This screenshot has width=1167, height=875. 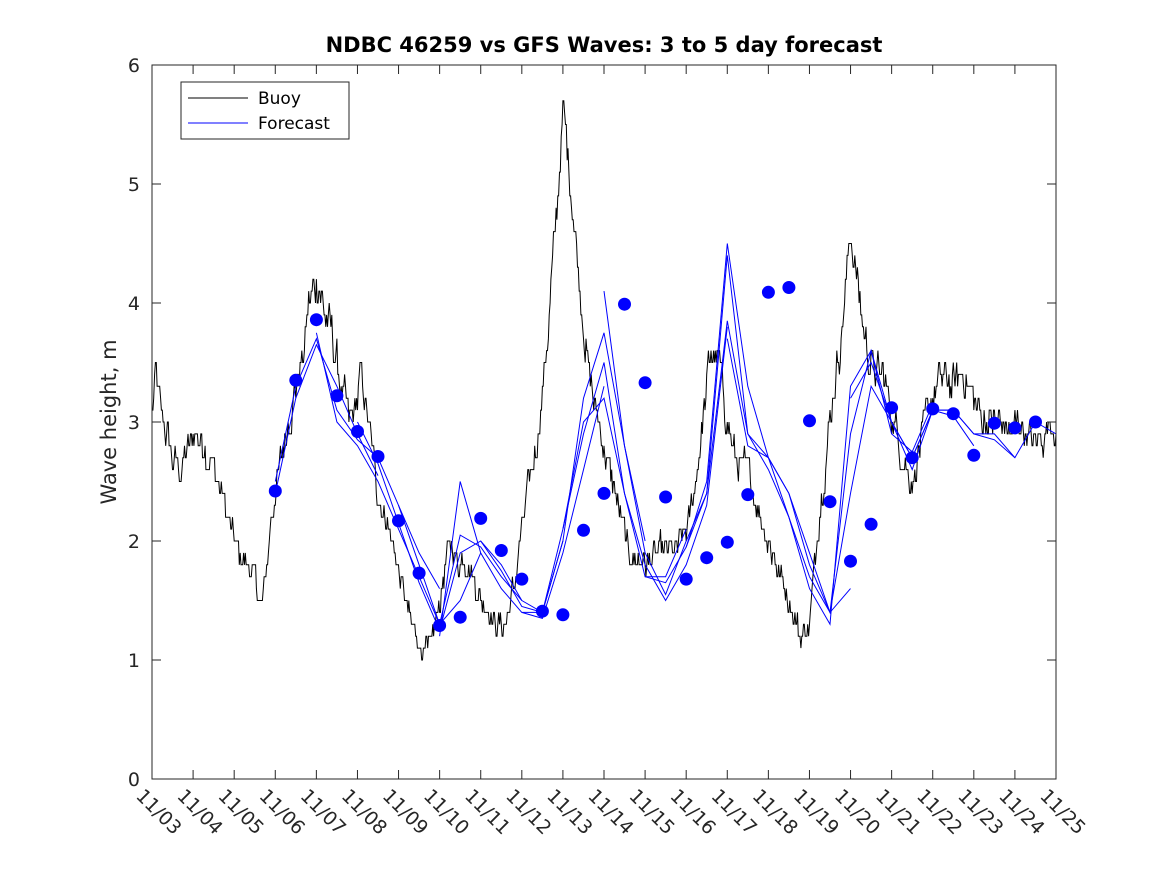 What do you see at coordinates (134, 185) in the screenshot?
I see `y-tick-label: 5` at bounding box center [134, 185].